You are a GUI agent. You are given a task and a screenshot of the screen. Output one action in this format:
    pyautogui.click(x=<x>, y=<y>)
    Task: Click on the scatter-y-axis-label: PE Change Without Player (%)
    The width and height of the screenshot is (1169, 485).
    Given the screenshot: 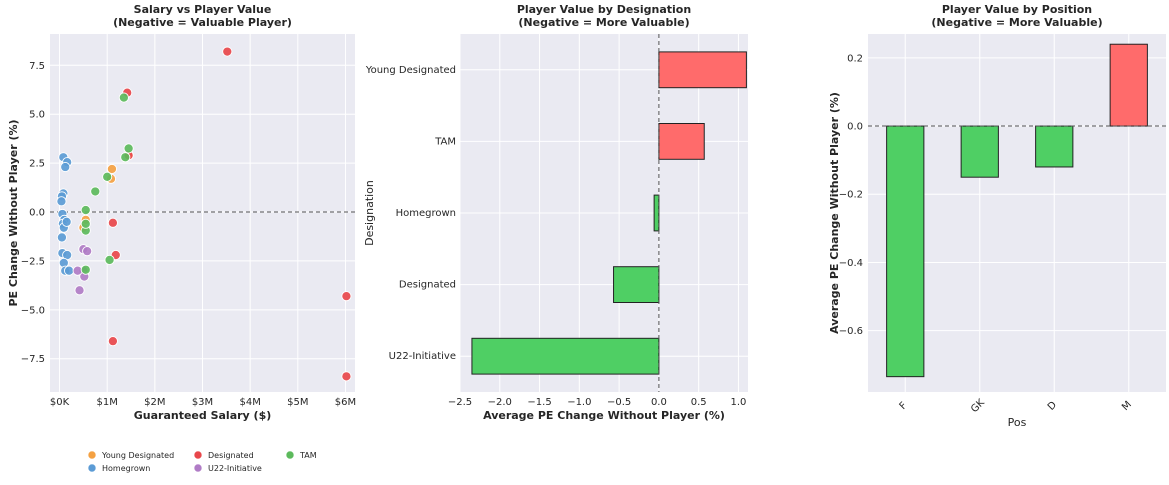 What is the action you would take?
    pyautogui.click(x=13, y=212)
    